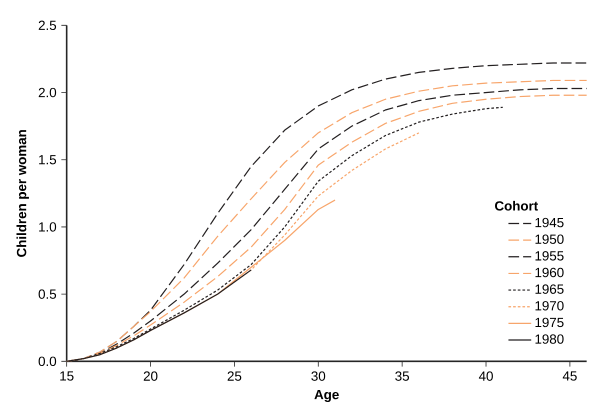 This screenshot has width=601, height=412. I want to click on legend-label: 1960, so click(549, 273).